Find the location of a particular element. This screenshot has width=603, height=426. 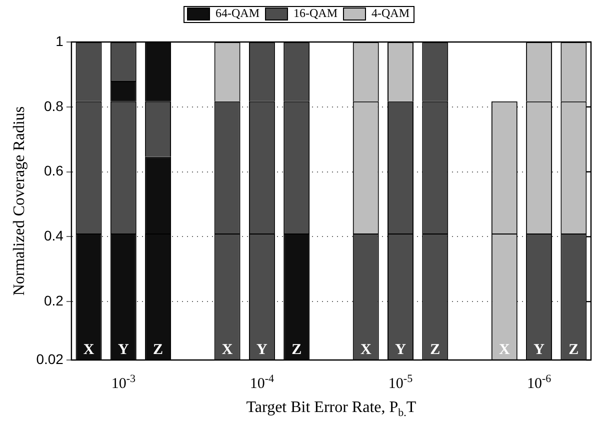

legend-label: 4-QAM is located at coordinates (391, 13).